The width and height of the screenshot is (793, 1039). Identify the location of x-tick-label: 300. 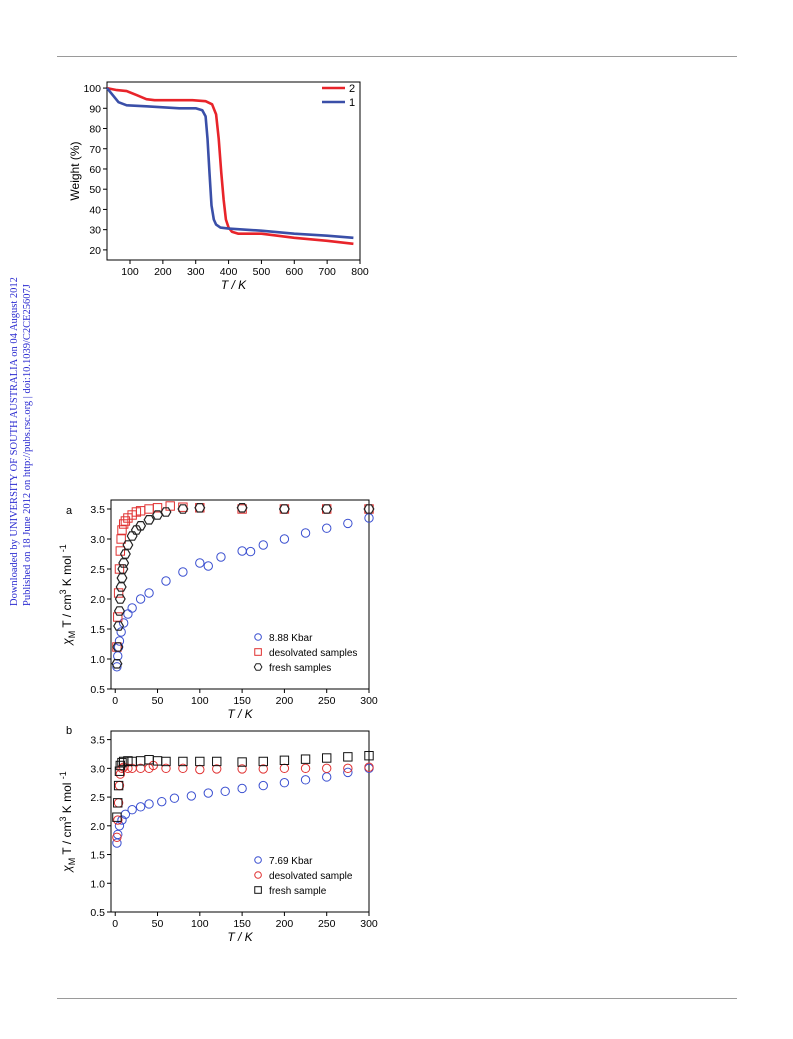
(369, 701).